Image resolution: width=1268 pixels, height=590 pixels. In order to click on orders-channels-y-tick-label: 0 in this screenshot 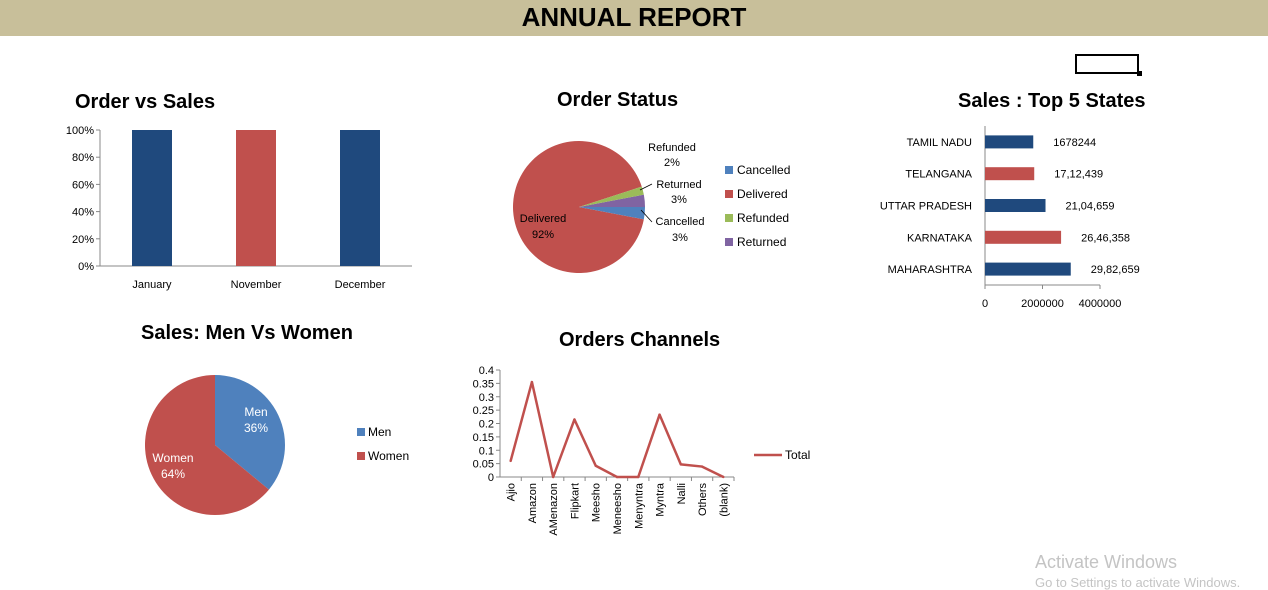, I will do `click(491, 478)`.